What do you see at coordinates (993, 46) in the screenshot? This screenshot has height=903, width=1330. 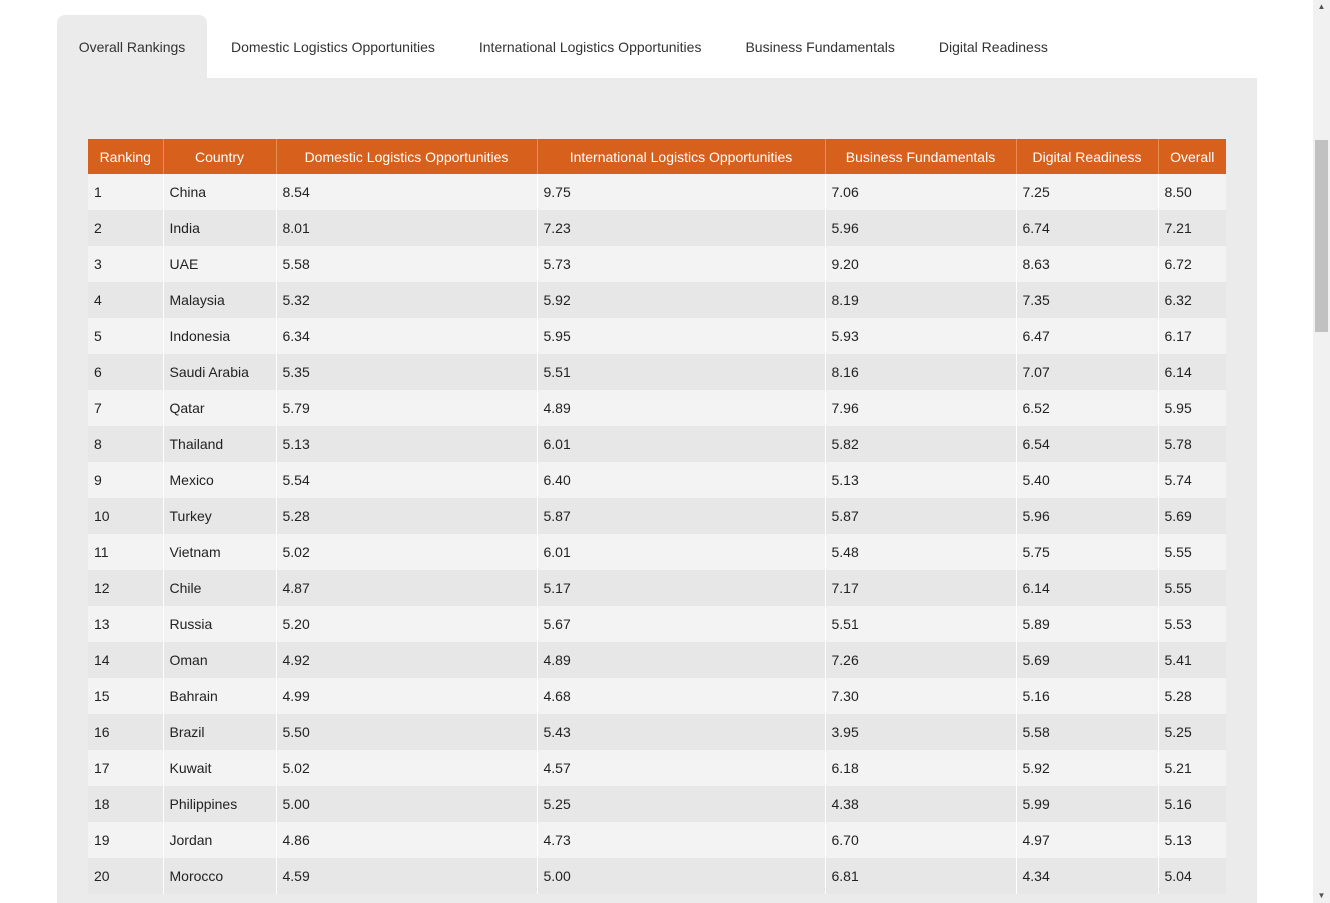 I see `tab-digital-readiness: Digital Readiness` at bounding box center [993, 46].